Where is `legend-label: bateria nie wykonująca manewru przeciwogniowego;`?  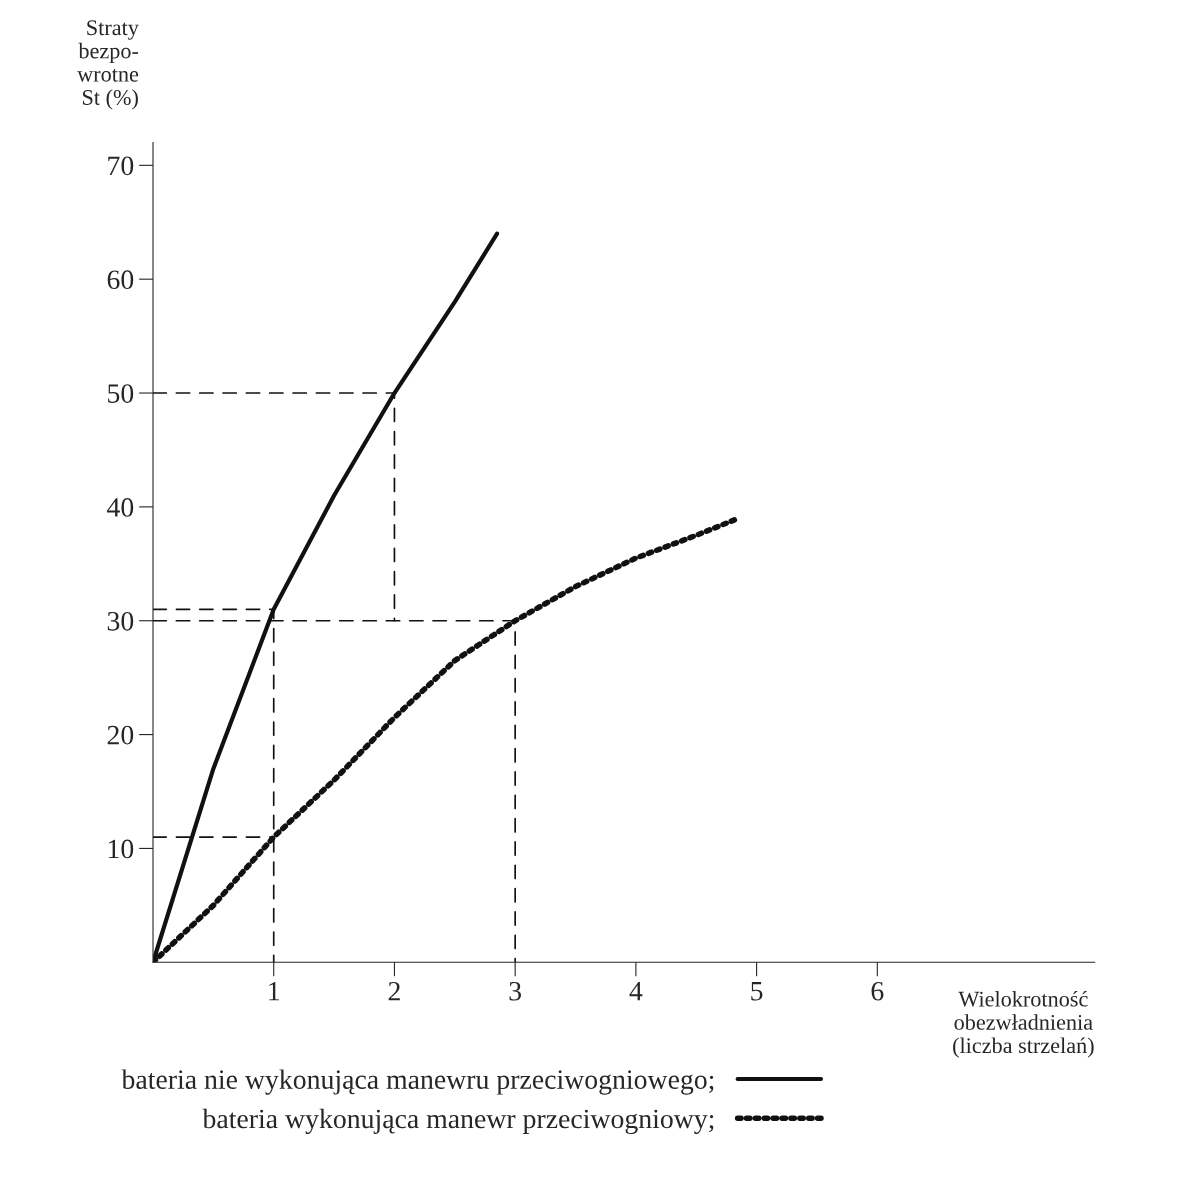
legend-label: bateria nie wykonująca manewru przeciwogniowego; is located at coordinates (417, 1082).